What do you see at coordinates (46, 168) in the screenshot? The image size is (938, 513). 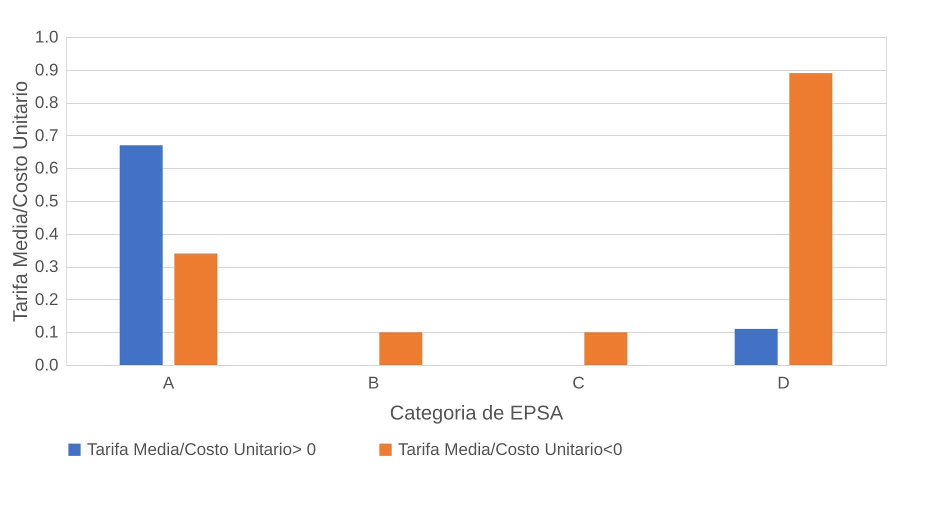 I see `y-tick-label: 0.6` at bounding box center [46, 168].